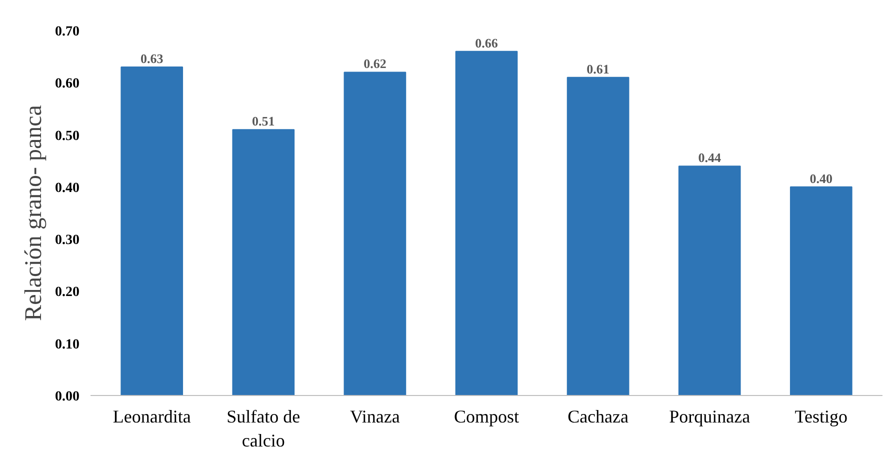 This screenshot has width=893, height=459. Describe the element at coordinates (152, 58) in the screenshot. I see `data-label: 0.63` at that location.